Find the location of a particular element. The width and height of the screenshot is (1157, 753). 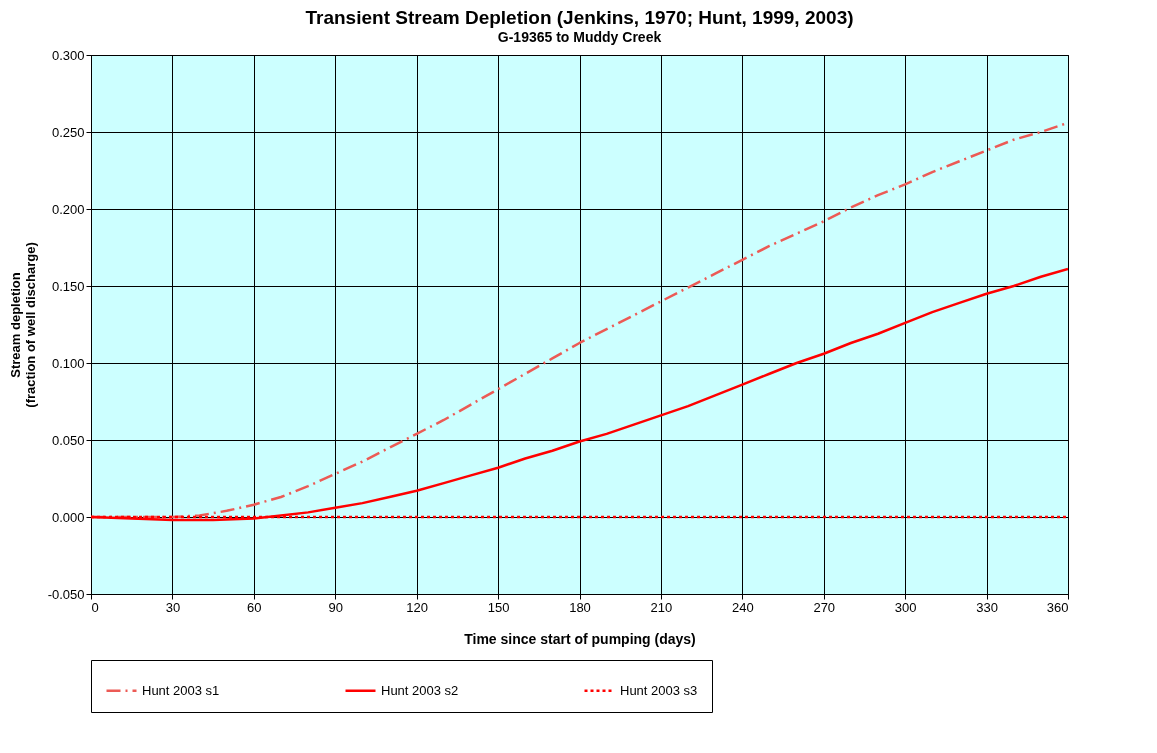

chart-subtitle: G-19365 to Muddy Creek is located at coordinates (579, 37).